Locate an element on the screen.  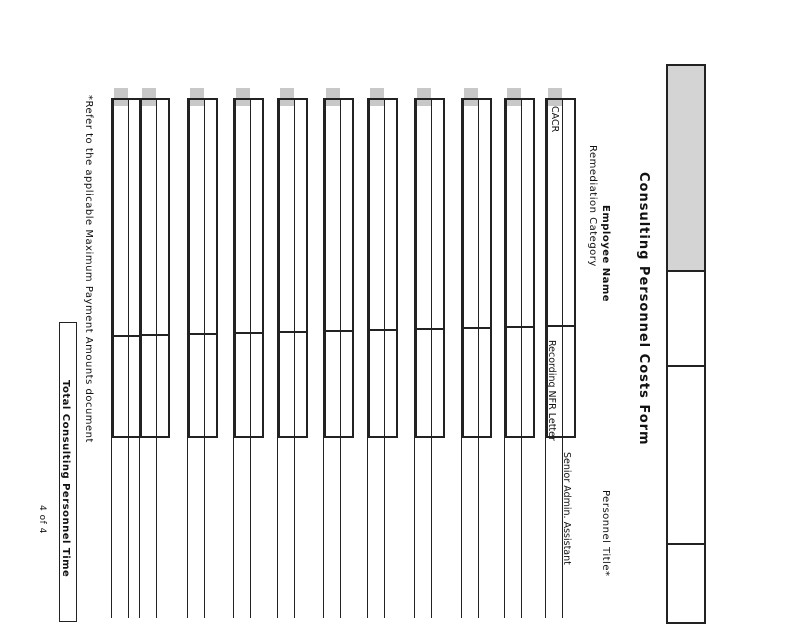
page-number: 4 of 4 is located at coordinates (42, 519).